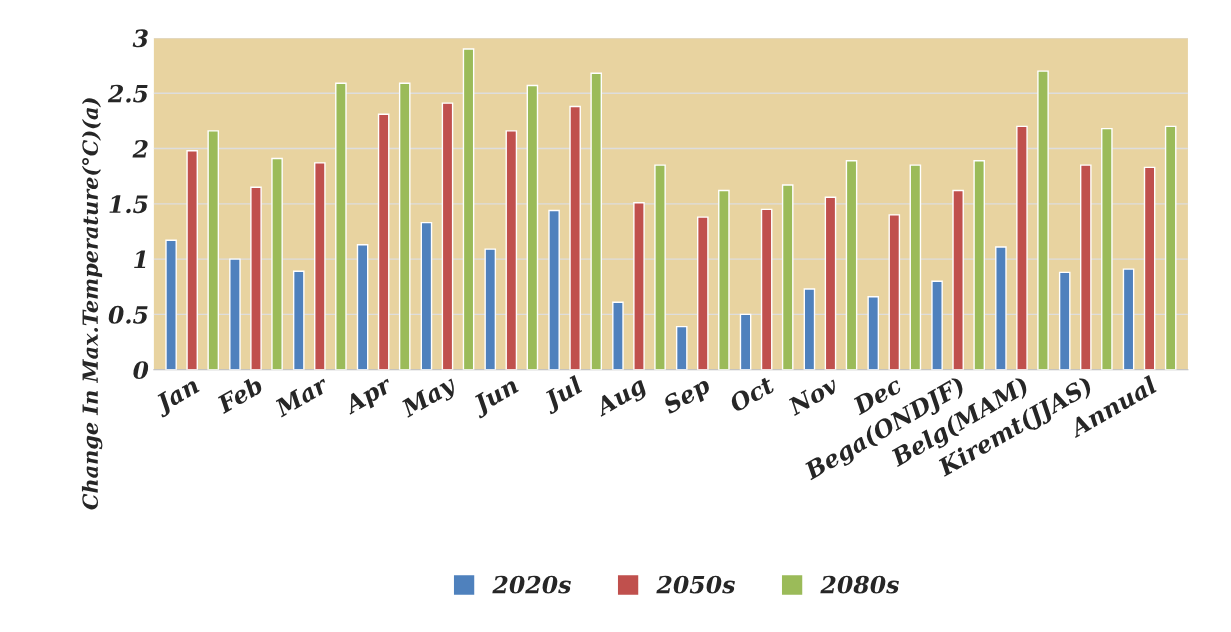 The width and height of the screenshot is (1231, 632). Describe the element at coordinates (301, 396) in the screenshot. I see `x-tick-label: Mar` at that location.